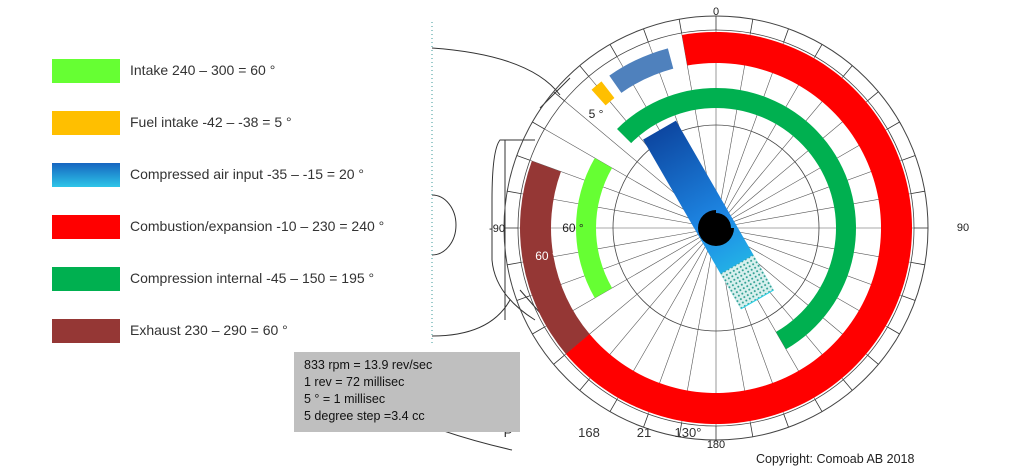 Image resolution: width=1033 pixels, height=476 pixels. What do you see at coordinates (573, 228) in the screenshot?
I see `intake-label: 60 °` at bounding box center [573, 228].